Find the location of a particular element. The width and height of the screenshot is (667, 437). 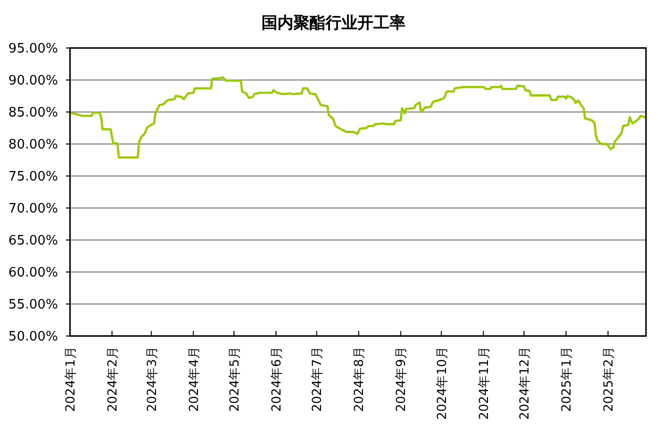

x-tick-label: 2024年12月 is located at coordinates (524, 383).